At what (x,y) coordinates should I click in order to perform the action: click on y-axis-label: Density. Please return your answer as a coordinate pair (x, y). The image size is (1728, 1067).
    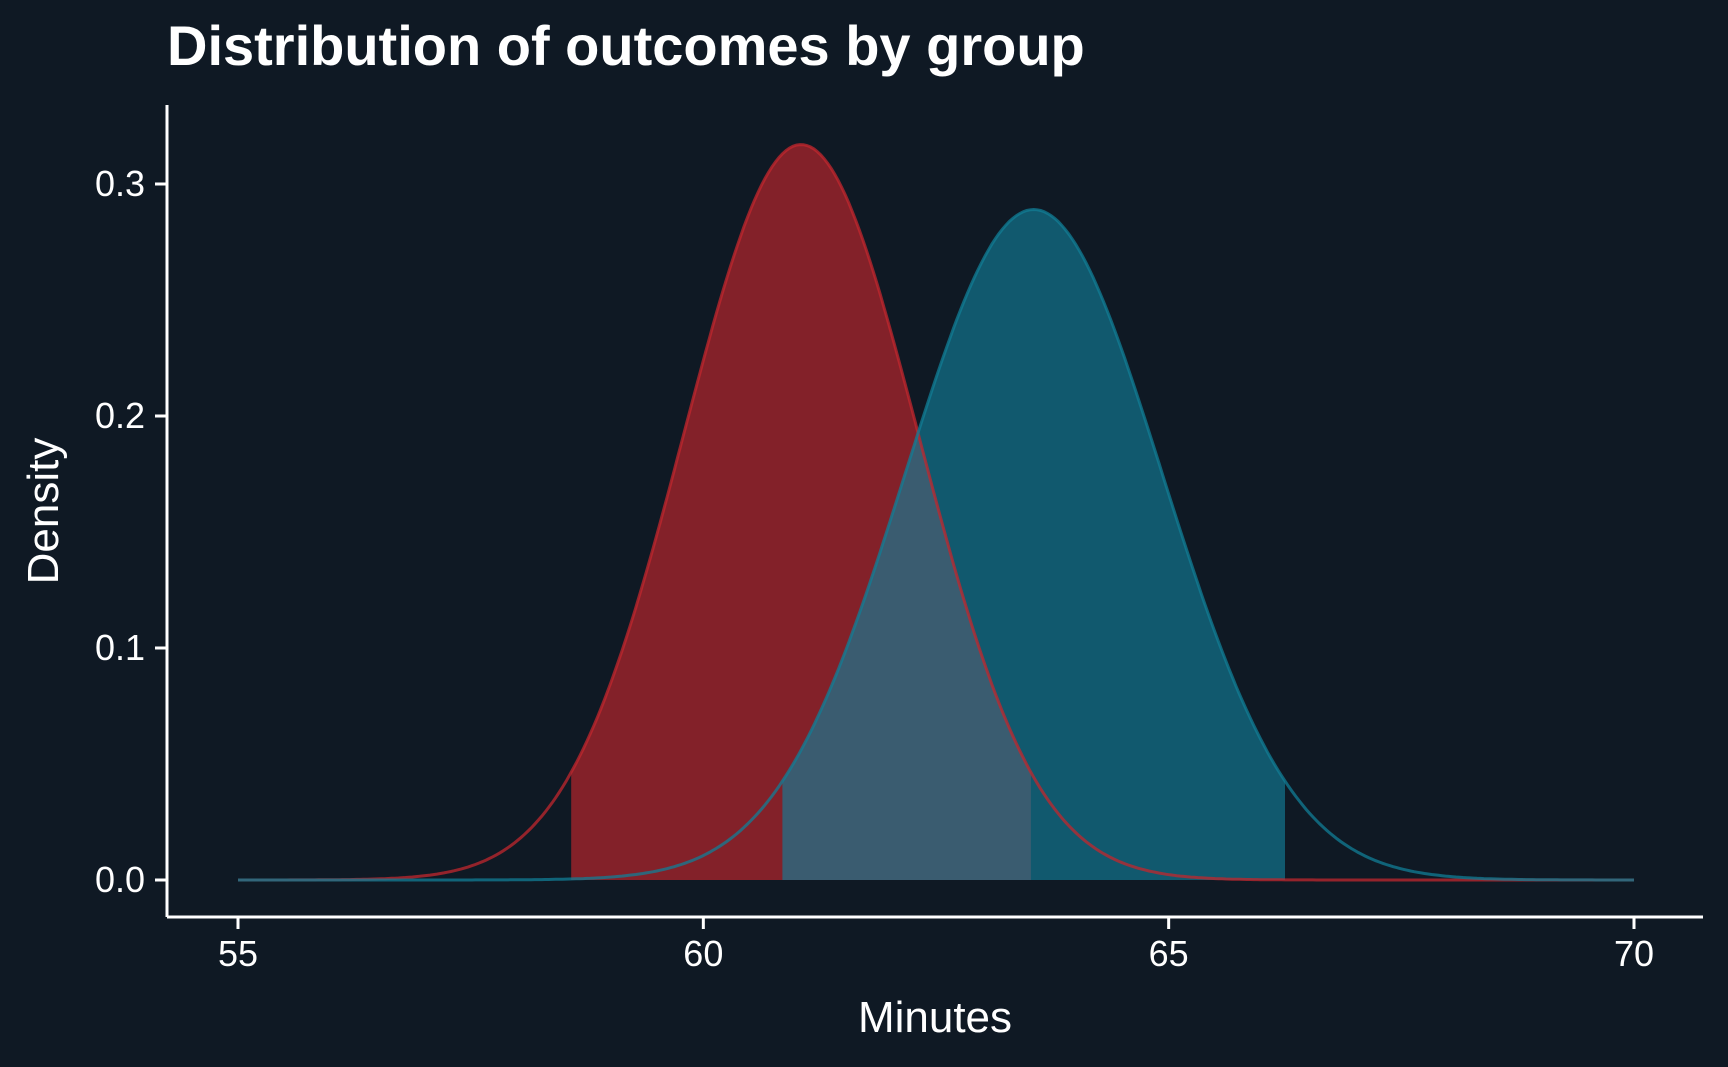
    Looking at the image, I should click on (43, 511).